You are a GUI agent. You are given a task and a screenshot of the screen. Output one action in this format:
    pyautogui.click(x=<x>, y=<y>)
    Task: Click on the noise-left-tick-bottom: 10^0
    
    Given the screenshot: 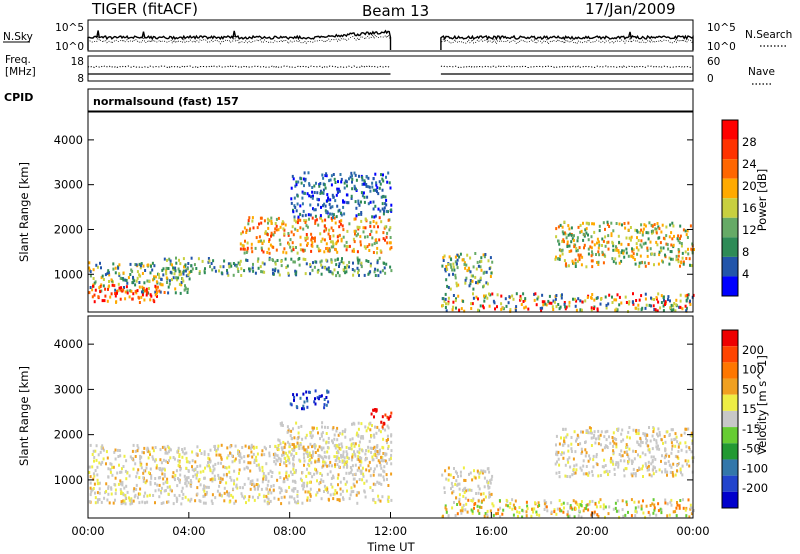 What is the action you would take?
    pyautogui.click(x=69, y=47)
    